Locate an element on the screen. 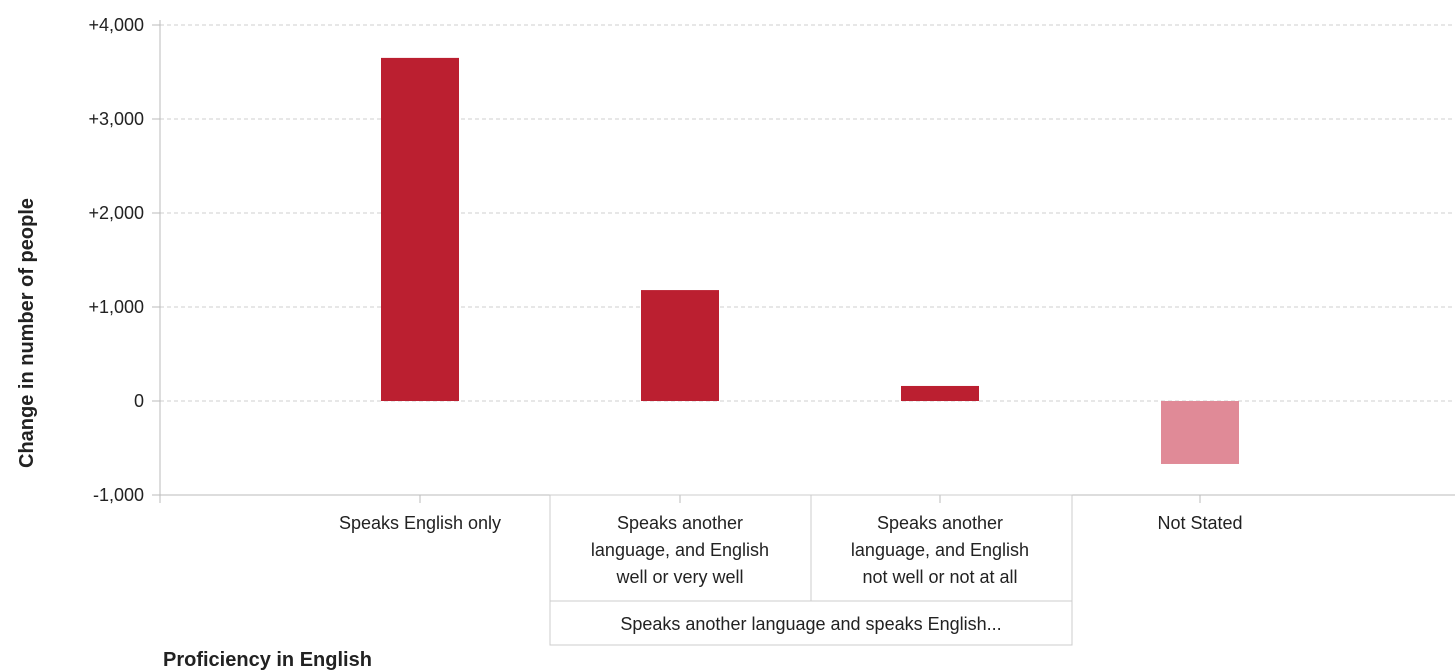 The height and width of the screenshot is (672, 1455). x-category-label: Speaks English only is located at coordinates (420, 523).